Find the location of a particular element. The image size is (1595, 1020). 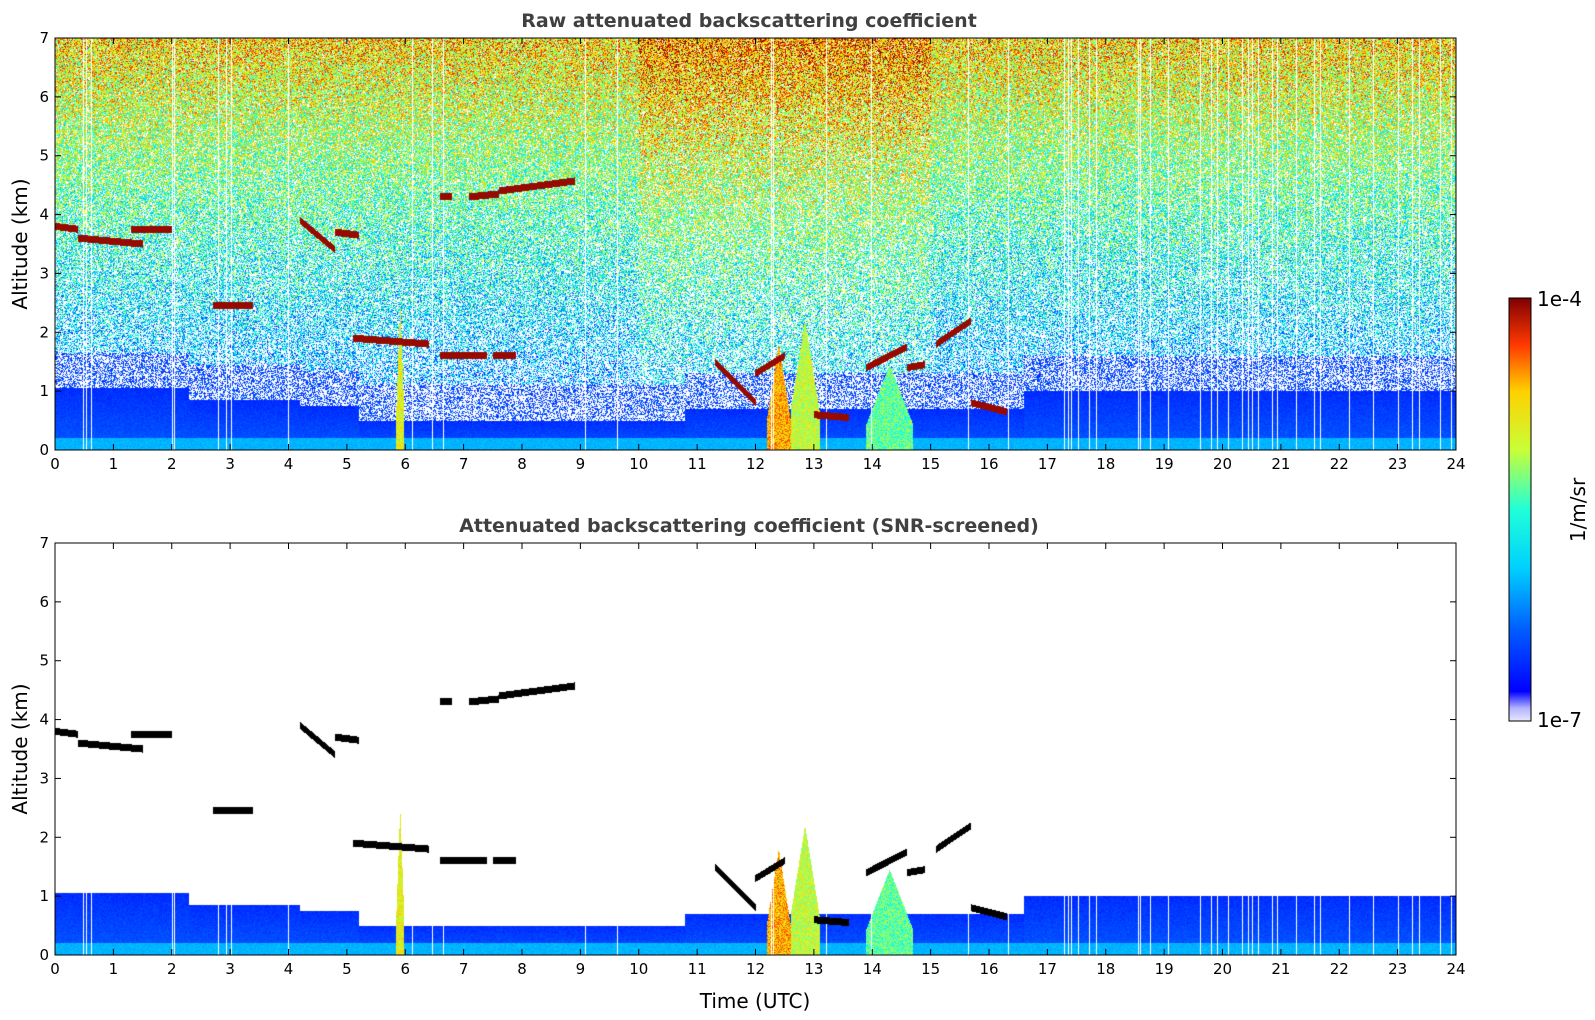

colorbar-unit-label: 1/m/sr is located at coordinates (1578, 509).